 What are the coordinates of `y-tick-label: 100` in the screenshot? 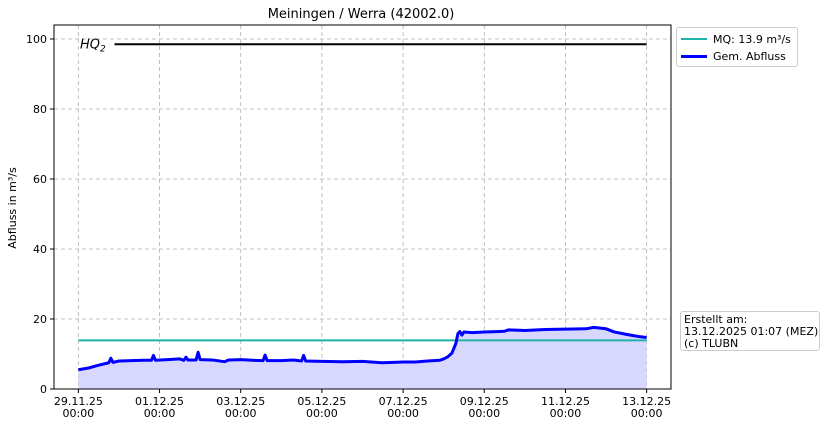 It's located at (36, 39).